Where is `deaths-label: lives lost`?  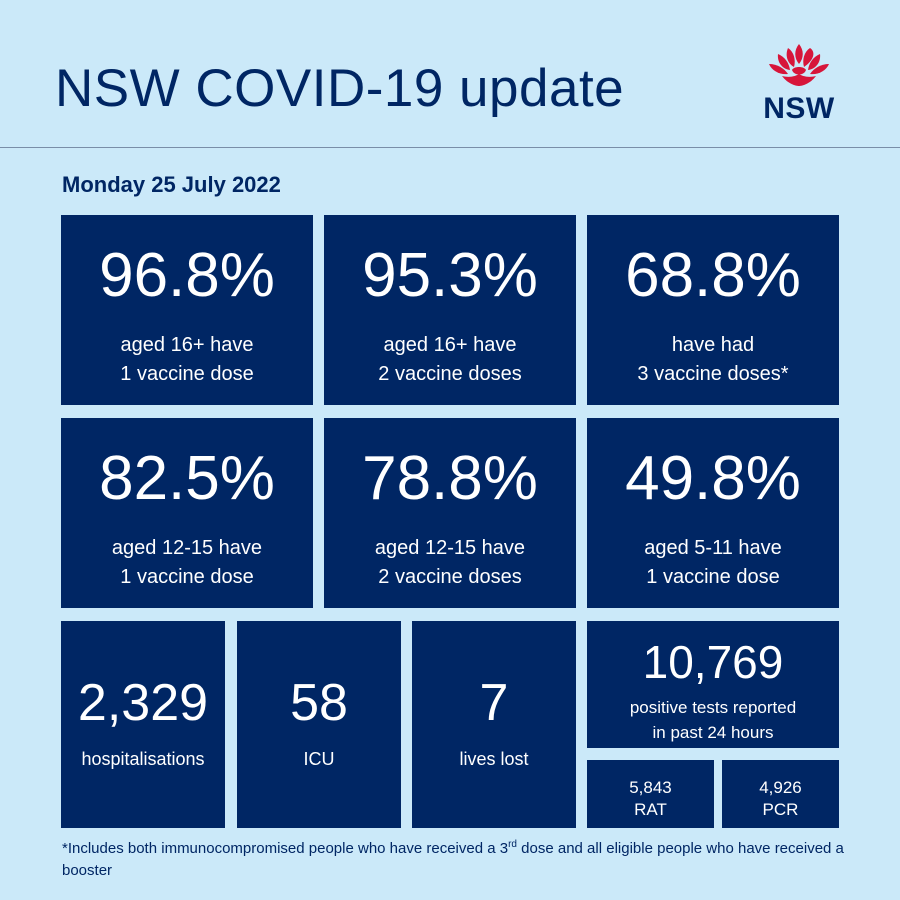
deaths-label: lives lost is located at coordinates (494, 759).